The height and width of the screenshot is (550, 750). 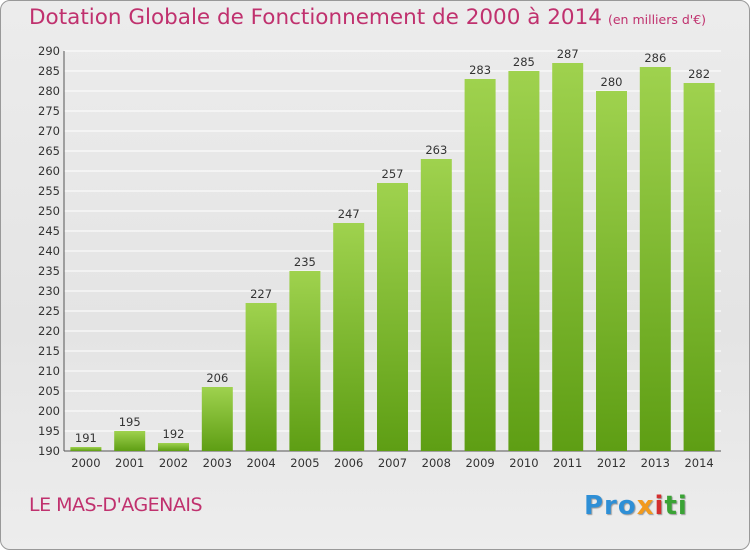 I want to click on bar-value-label: 235, so click(x=305, y=262).